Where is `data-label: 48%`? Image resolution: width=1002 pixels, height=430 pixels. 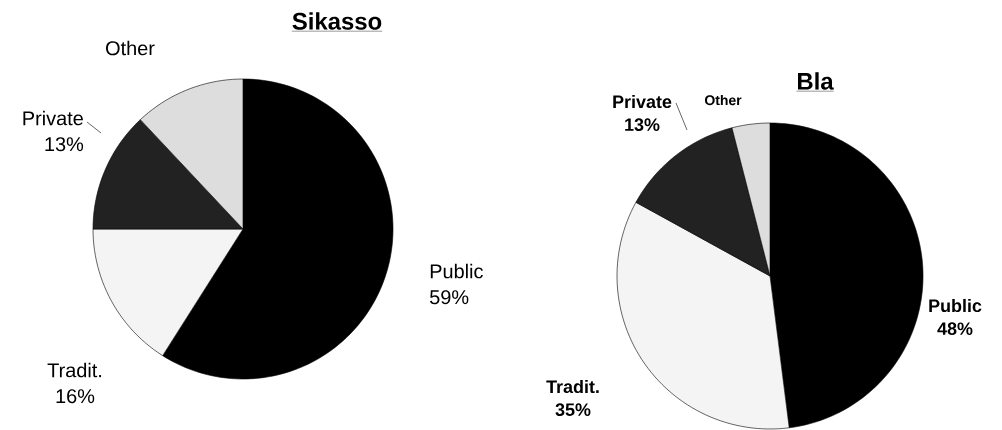
data-label: 48% is located at coordinates (955, 329).